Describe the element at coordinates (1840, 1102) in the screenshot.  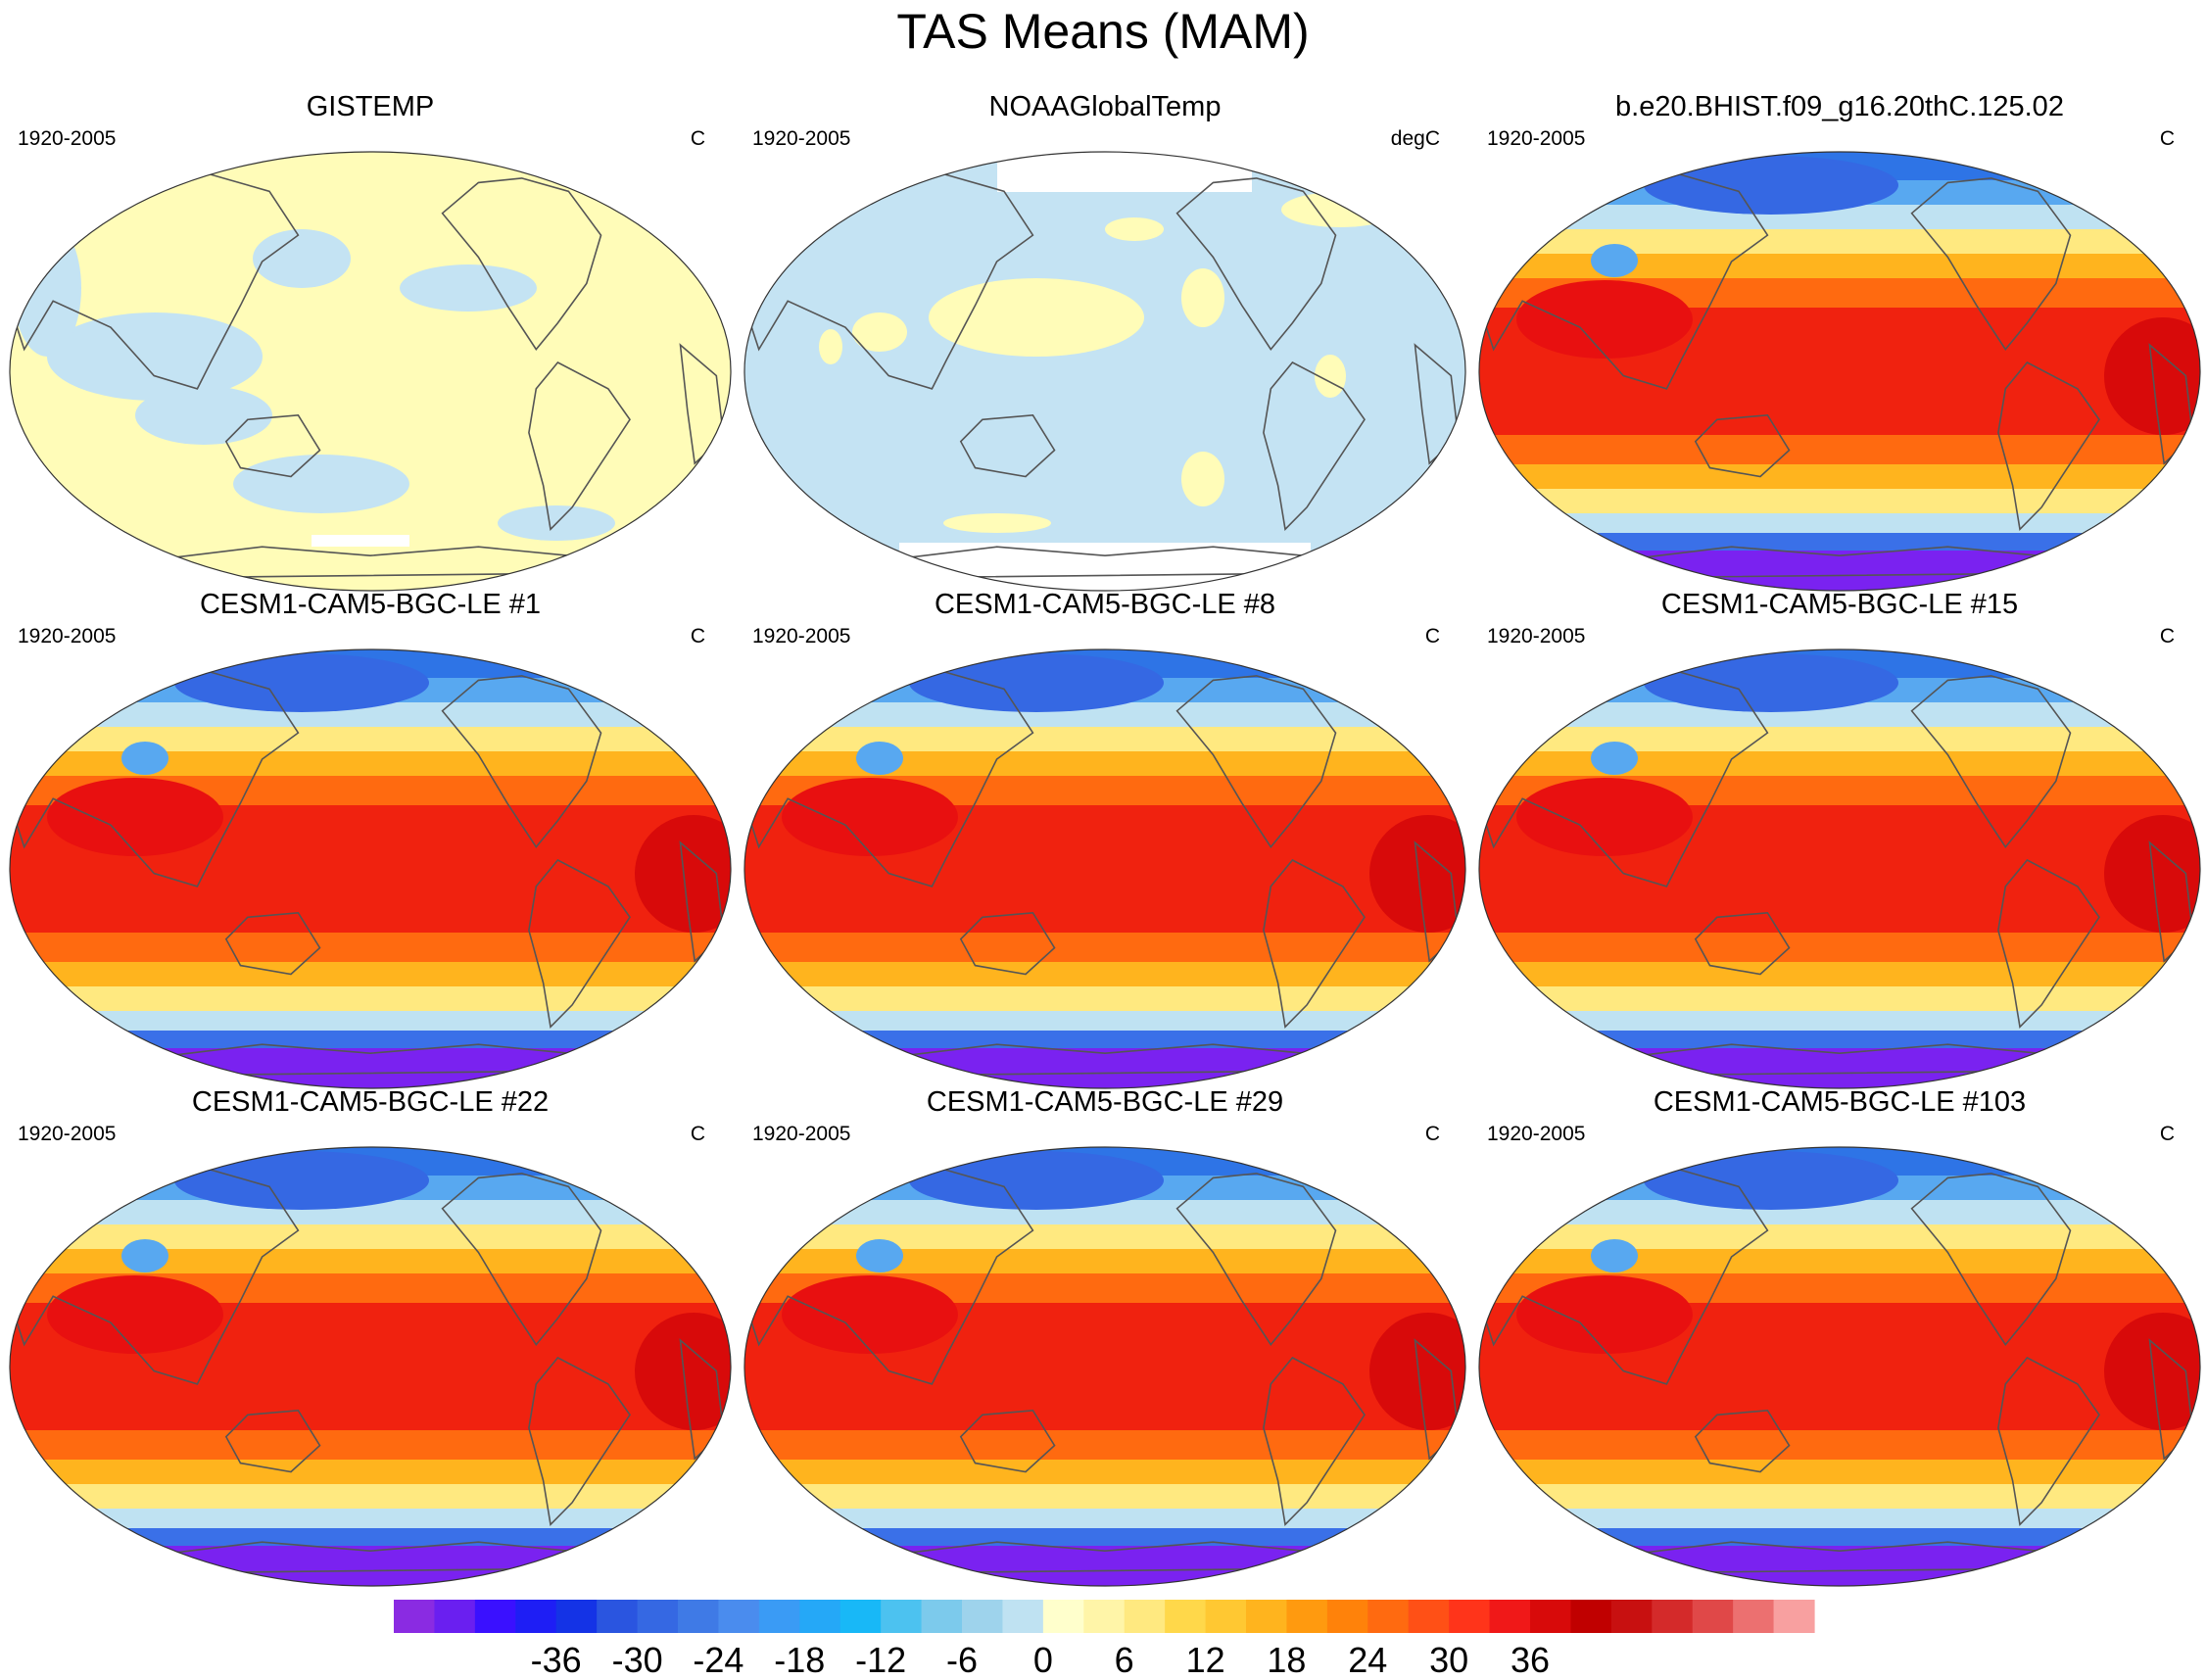
I see `panel-title: CESM1-CAM5-BGC-LE #103` at that location.